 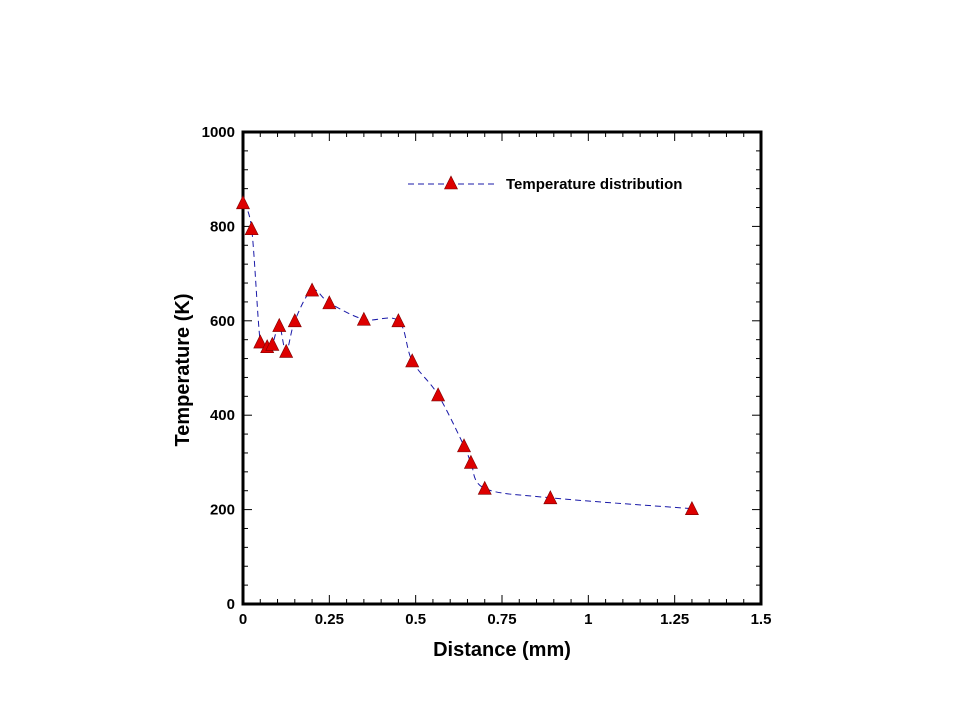 What do you see at coordinates (501, 619) in the screenshot?
I see `x-tick-label: 0.75` at bounding box center [501, 619].